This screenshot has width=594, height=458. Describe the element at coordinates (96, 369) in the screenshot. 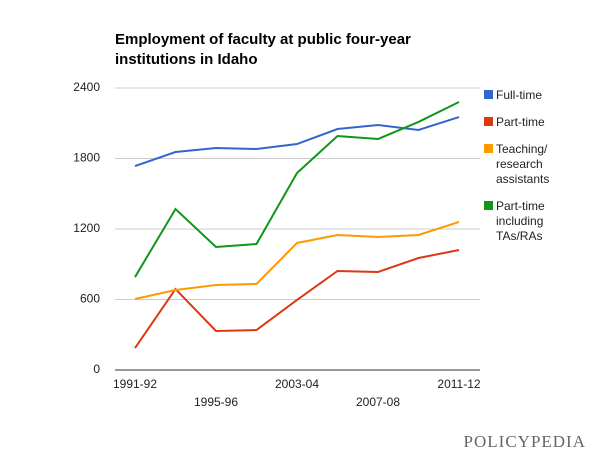

I see `y-tick-label: 0` at that location.